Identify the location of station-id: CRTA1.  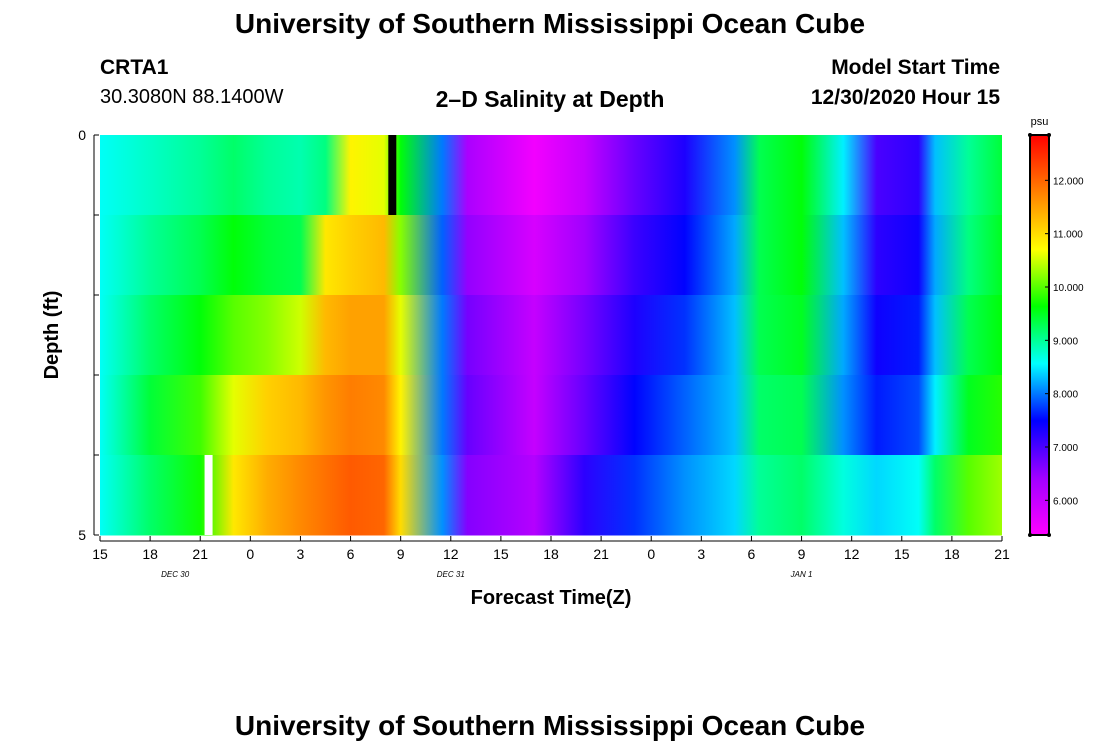
(134, 67).